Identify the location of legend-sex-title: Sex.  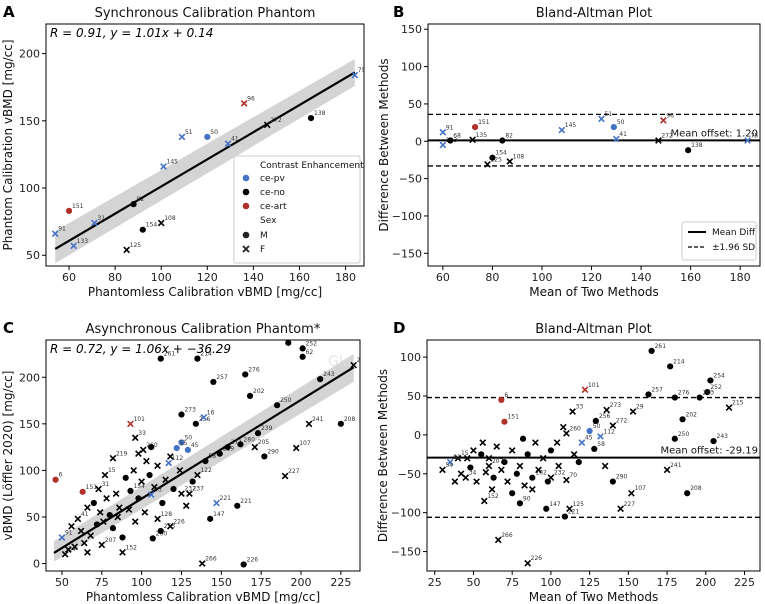
(268, 221).